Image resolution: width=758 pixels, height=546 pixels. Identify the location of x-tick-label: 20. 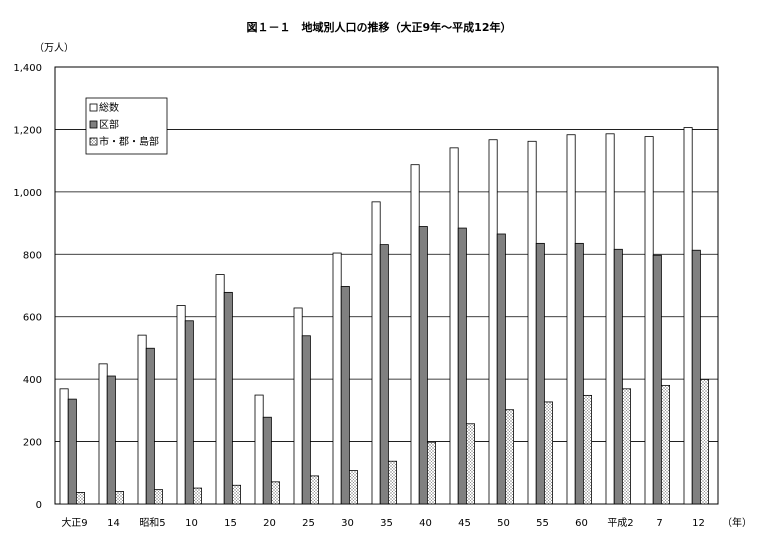
(269, 523).